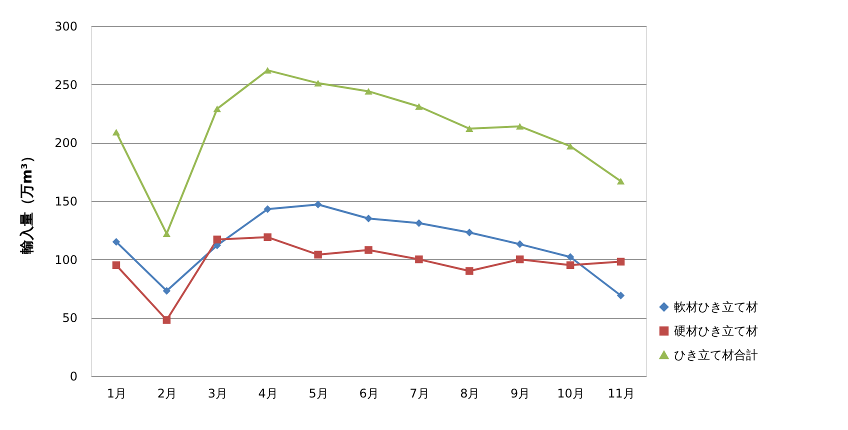  I want to click on y-axis-title: 輸入量（万m³）, so click(28, 202).